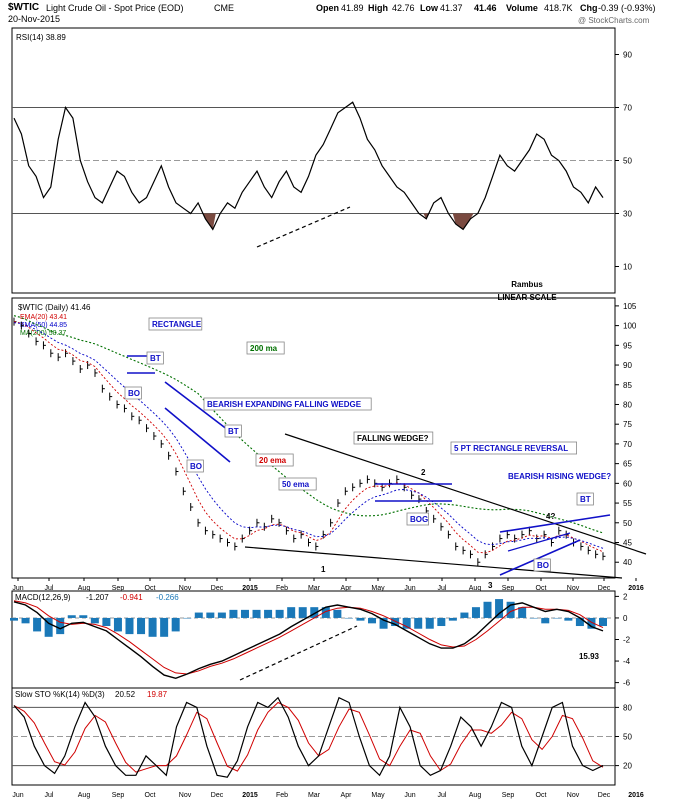 The image size is (674, 800). Describe the element at coordinates (614, 20) in the screenshot. I see `watermark: @ StockCharts.com` at that location.